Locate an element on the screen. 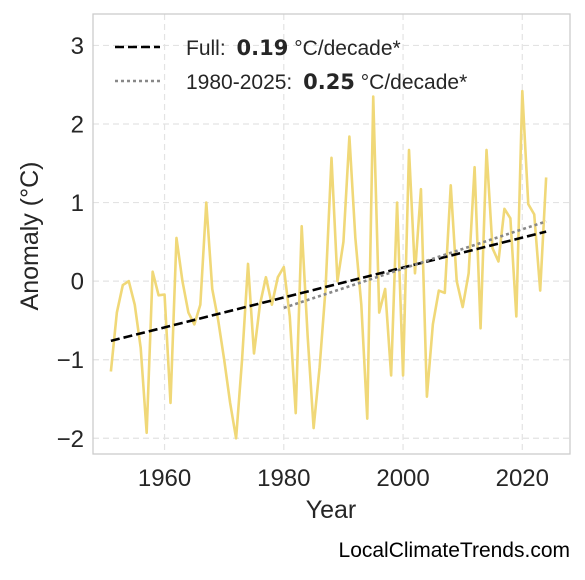 This screenshot has width=585, height=580. x-tick-label: 2000 is located at coordinates (402, 478).